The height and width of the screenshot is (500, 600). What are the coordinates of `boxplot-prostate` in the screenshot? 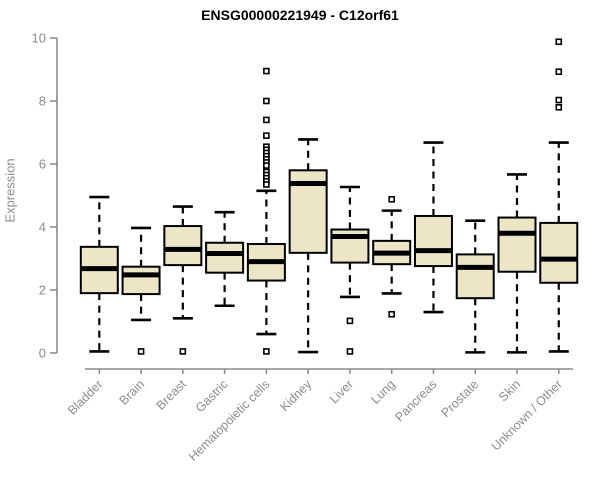 It's located at (475, 286).